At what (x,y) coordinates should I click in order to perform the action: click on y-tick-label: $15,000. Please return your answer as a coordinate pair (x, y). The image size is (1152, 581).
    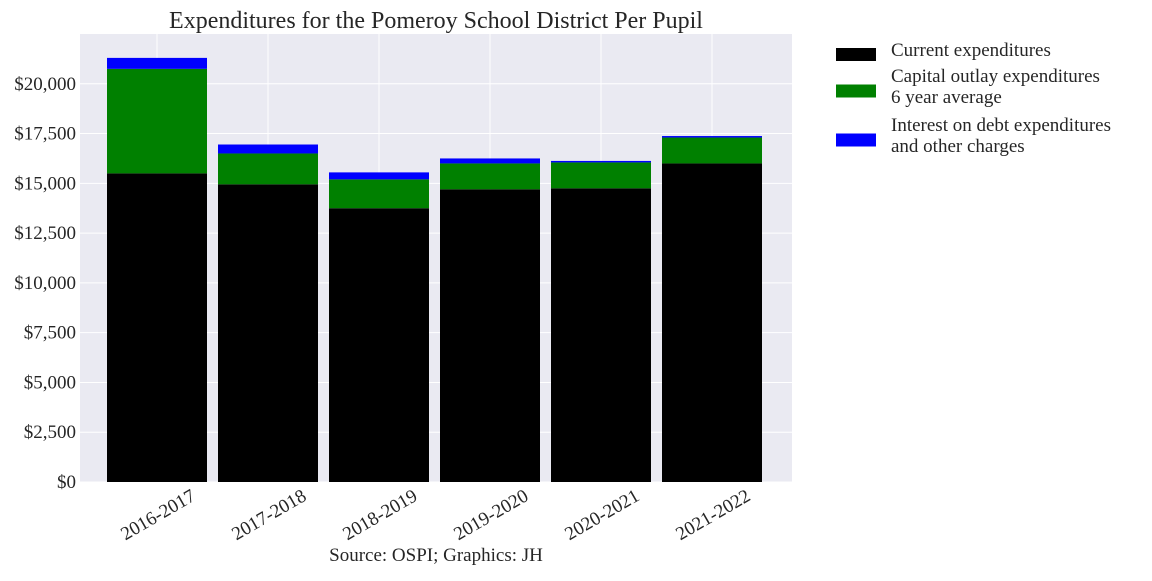
    Looking at the image, I should click on (45, 183).